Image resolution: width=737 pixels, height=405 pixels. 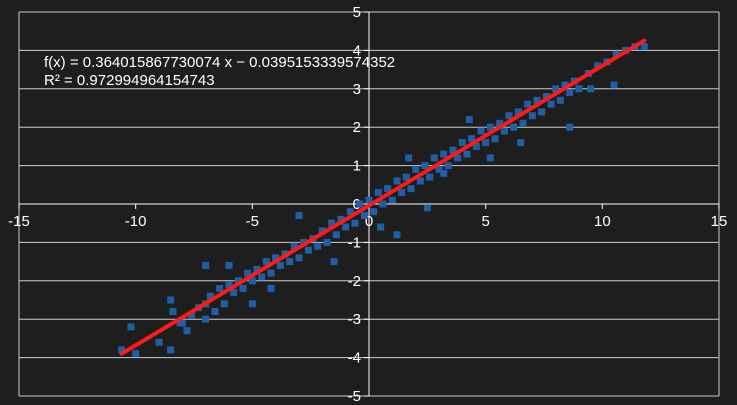 I want to click on x-tick-label: 10, so click(x=602, y=221).